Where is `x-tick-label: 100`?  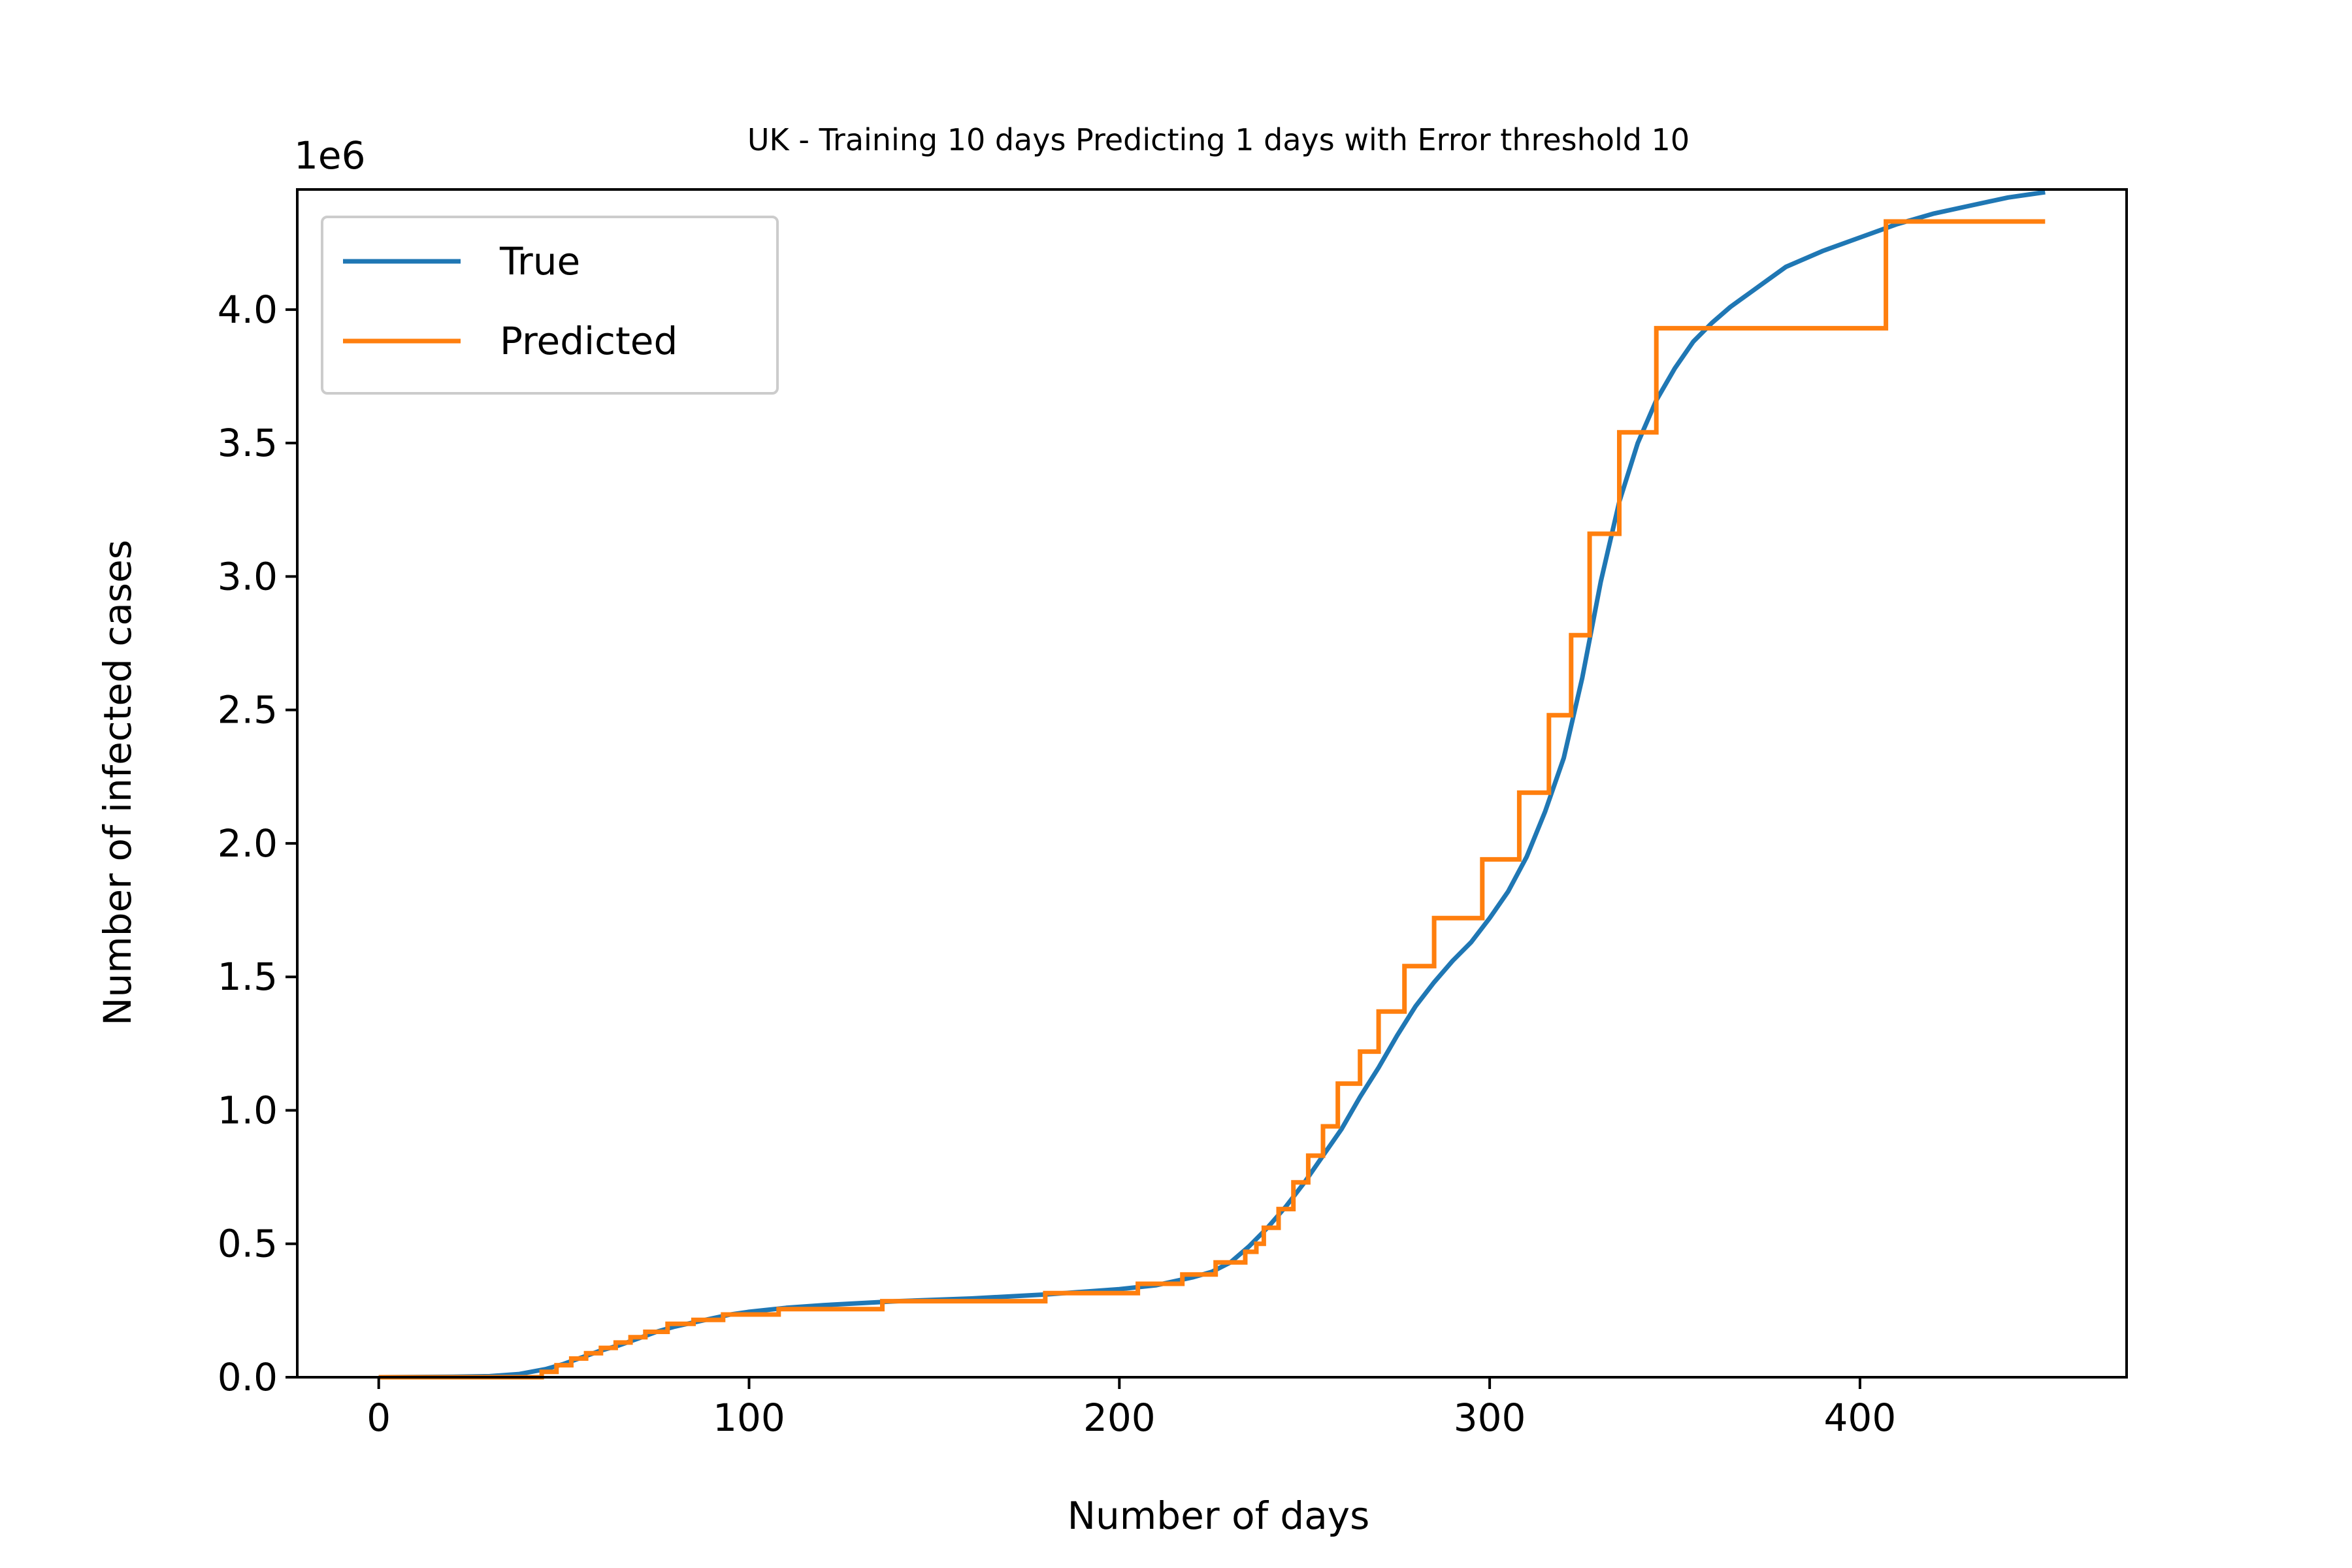 x-tick-label: 100 is located at coordinates (749, 1418).